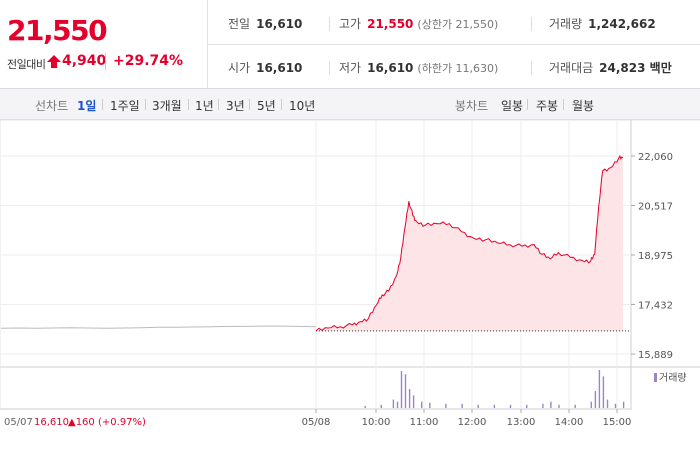 Image resolution: width=700 pixels, height=450 pixels. What do you see at coordinates (350, 68) in the screenshot?
I see `stat-label: 저가` at bounding box center [350, 68].